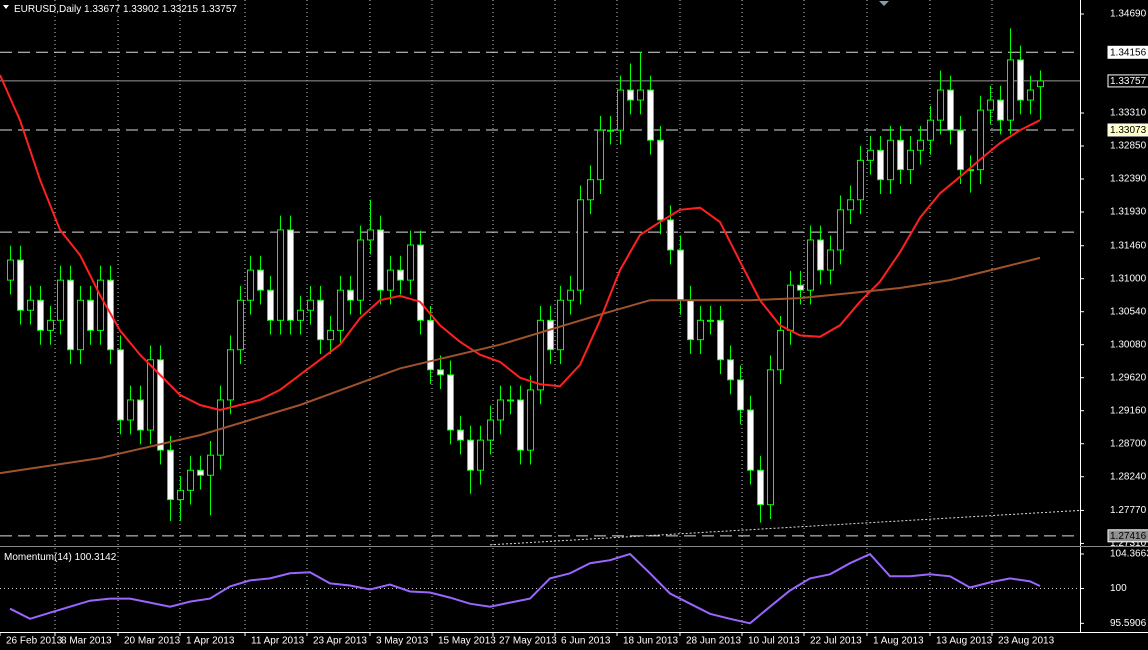 The image size is (1148, 650). I want to click on symbol: EURUSD,Daily, so click(47, 9).